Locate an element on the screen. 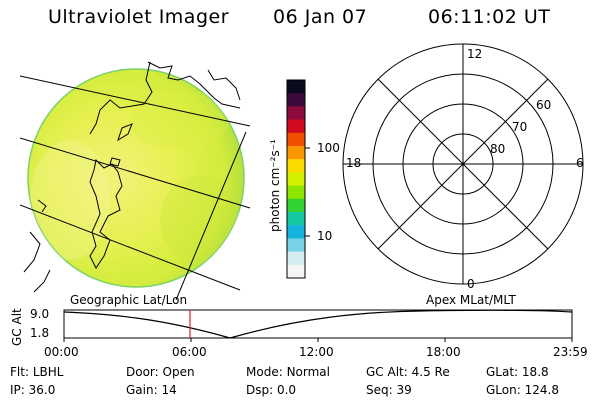  xtick-0600: 06:00 is located at coordinates (189, 352).